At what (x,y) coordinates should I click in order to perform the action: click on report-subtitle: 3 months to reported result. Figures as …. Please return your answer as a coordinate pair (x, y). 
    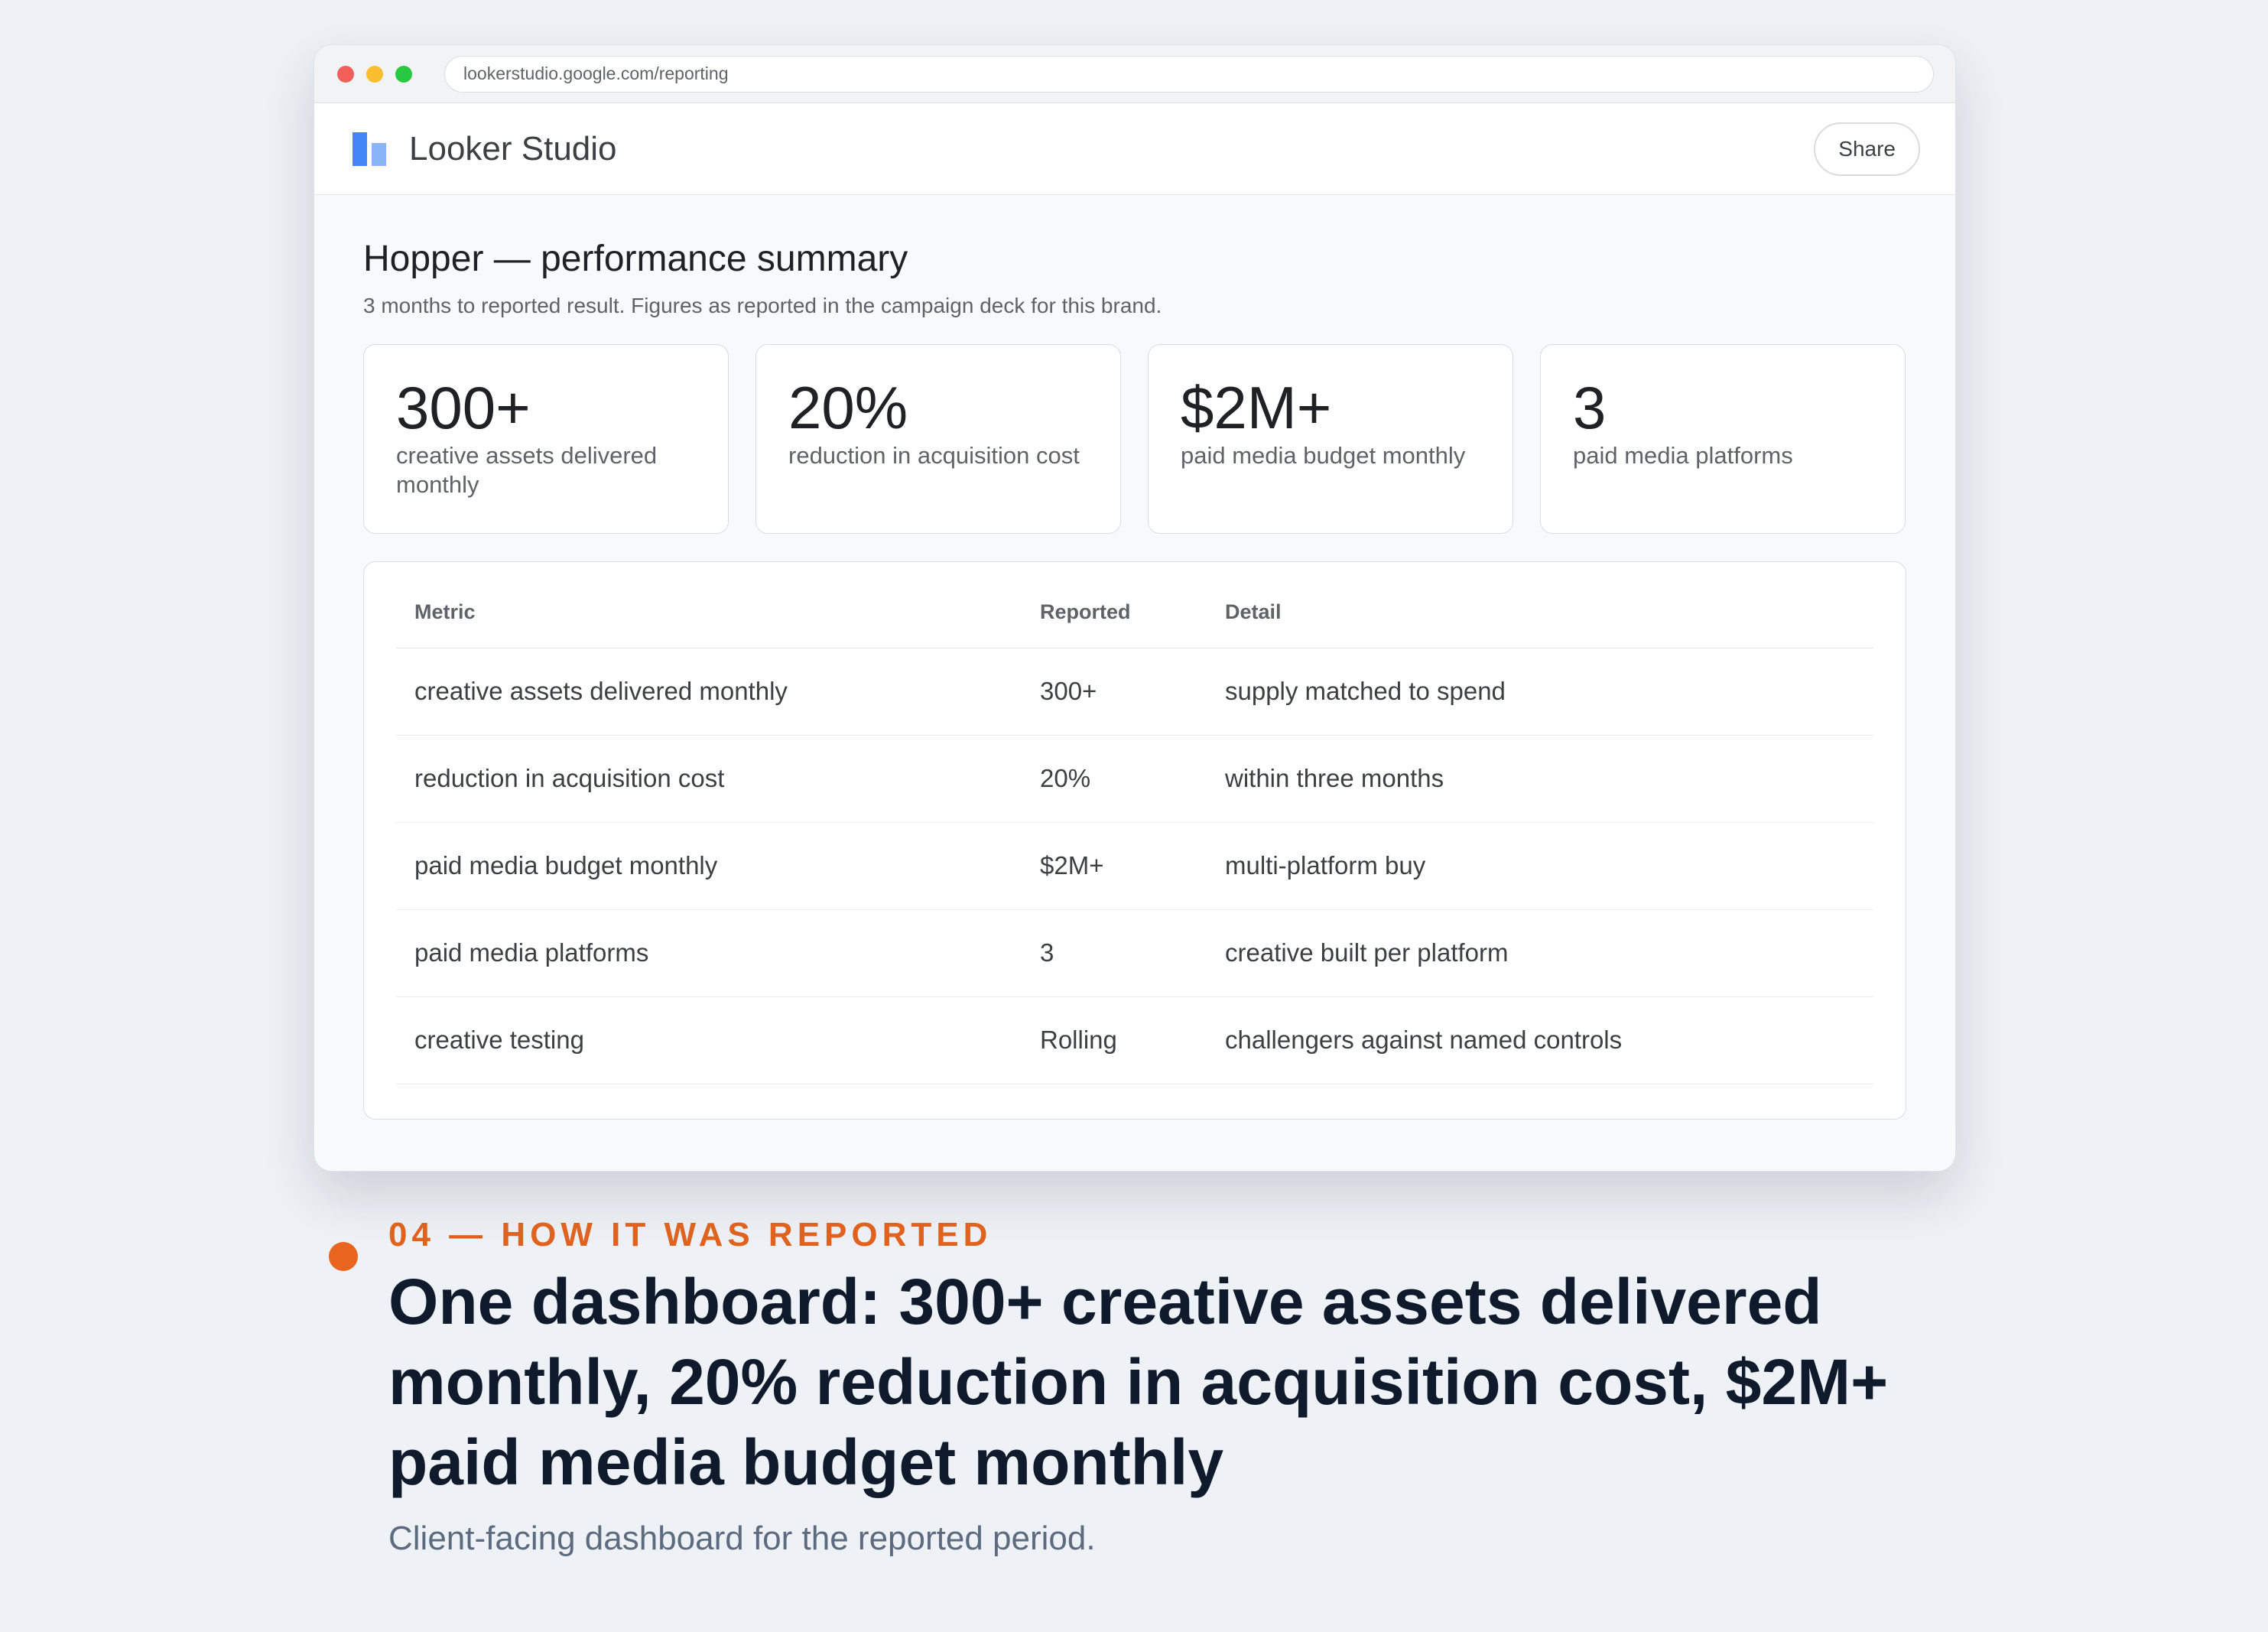
    Looking at the image, I should click on (762, 305).